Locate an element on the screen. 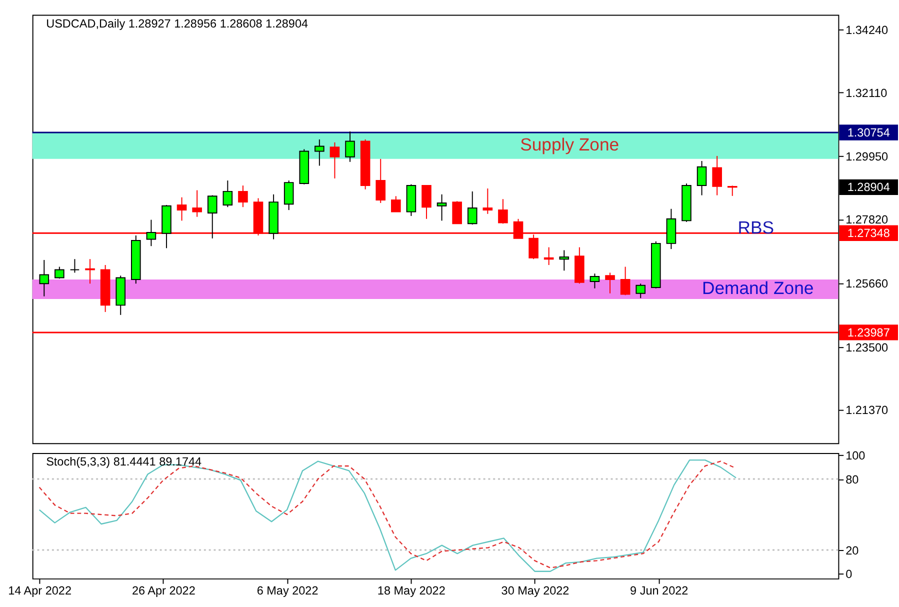 This screenshot has height=607, width=899. y-tick-label: 1.23500 is located at coordinates (867, 347).